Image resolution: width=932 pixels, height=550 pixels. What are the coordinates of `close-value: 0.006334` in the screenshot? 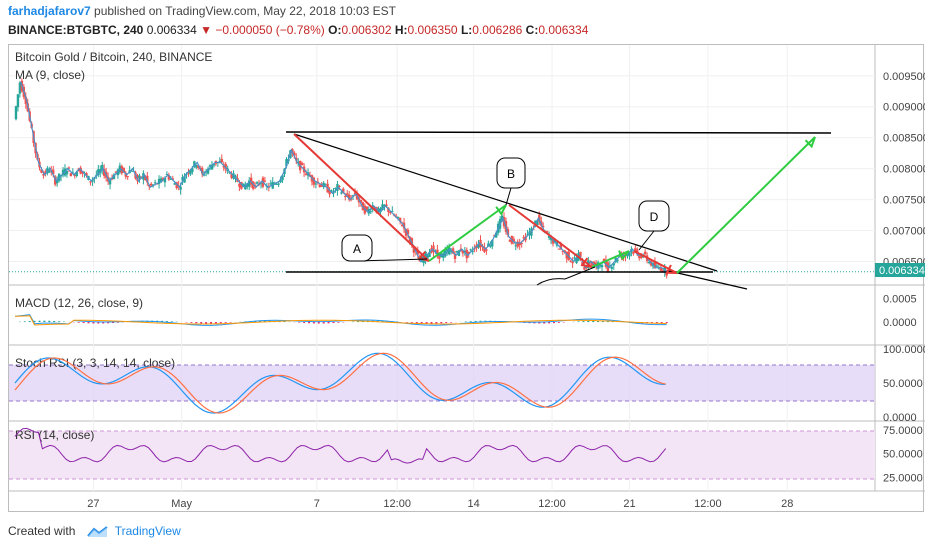 It's located at (563, 30).